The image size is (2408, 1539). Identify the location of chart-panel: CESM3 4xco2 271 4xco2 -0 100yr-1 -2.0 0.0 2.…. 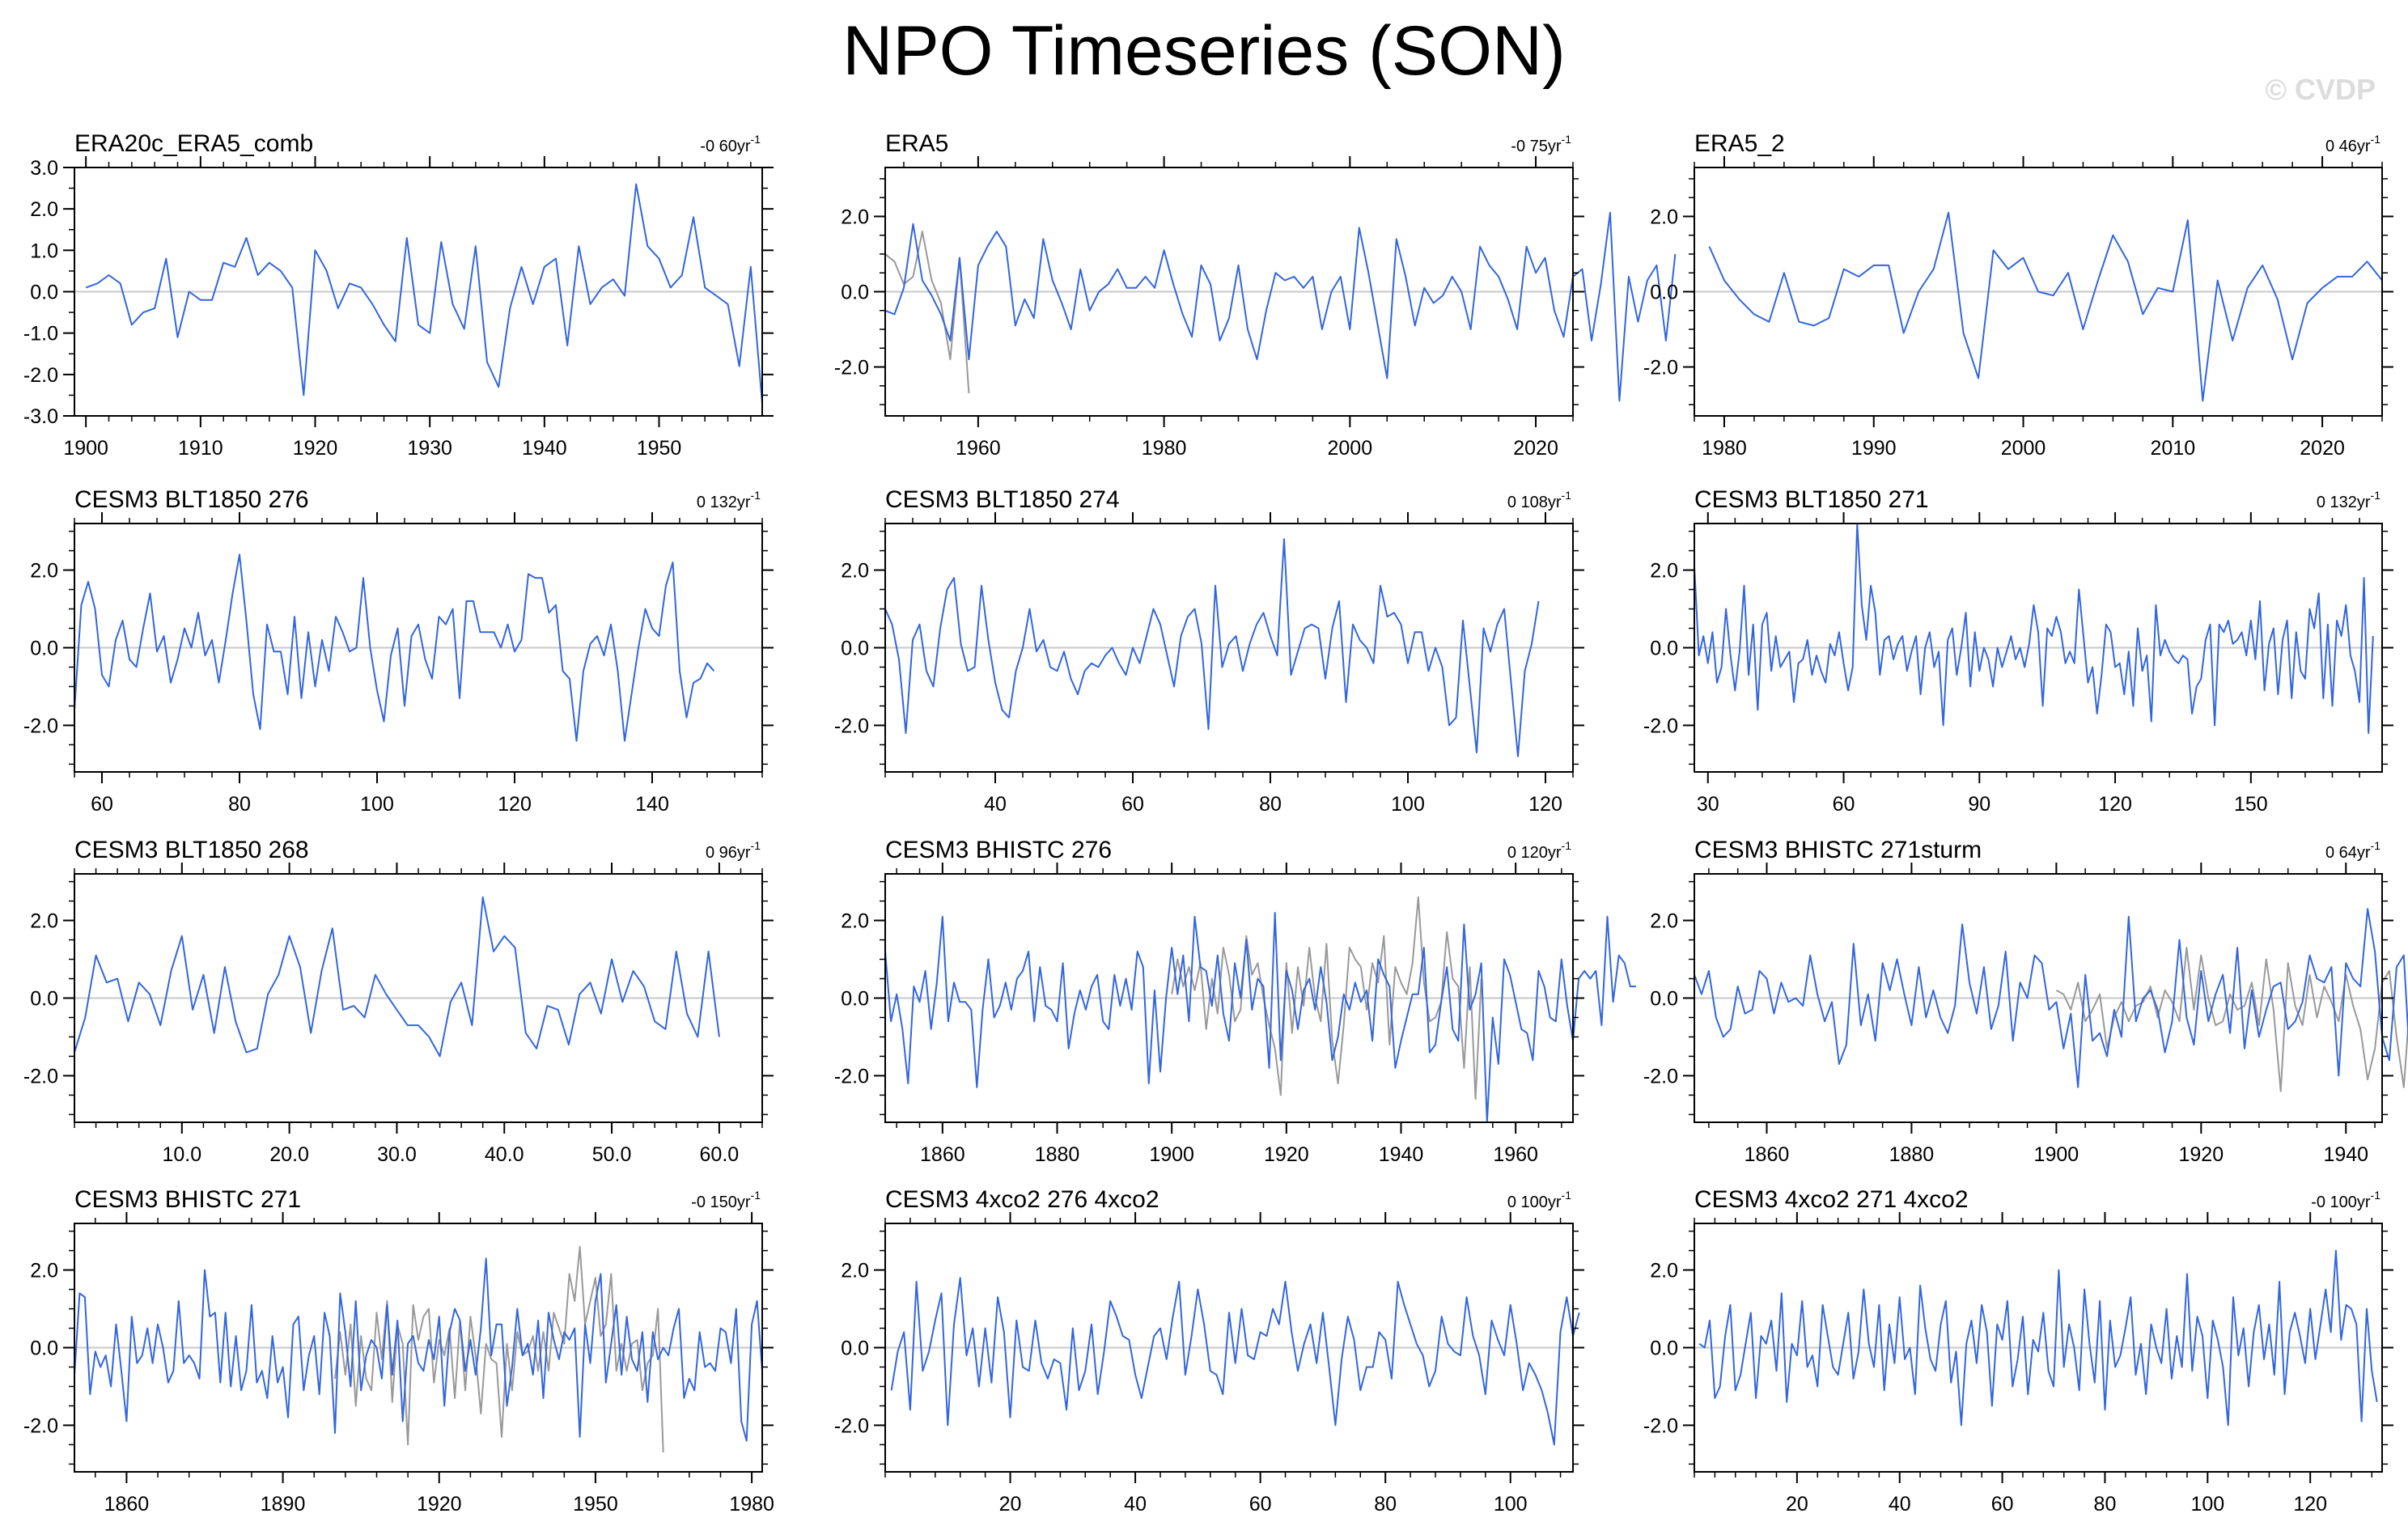
(2018, 1351).